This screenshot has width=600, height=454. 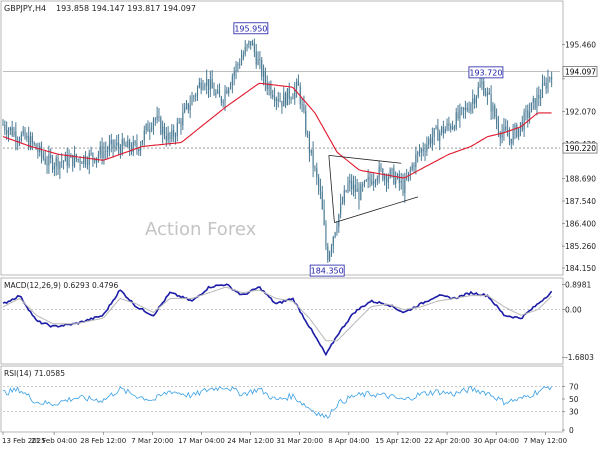 I want to click on price-tick-label: 187.540, so click(x=580, y=201).